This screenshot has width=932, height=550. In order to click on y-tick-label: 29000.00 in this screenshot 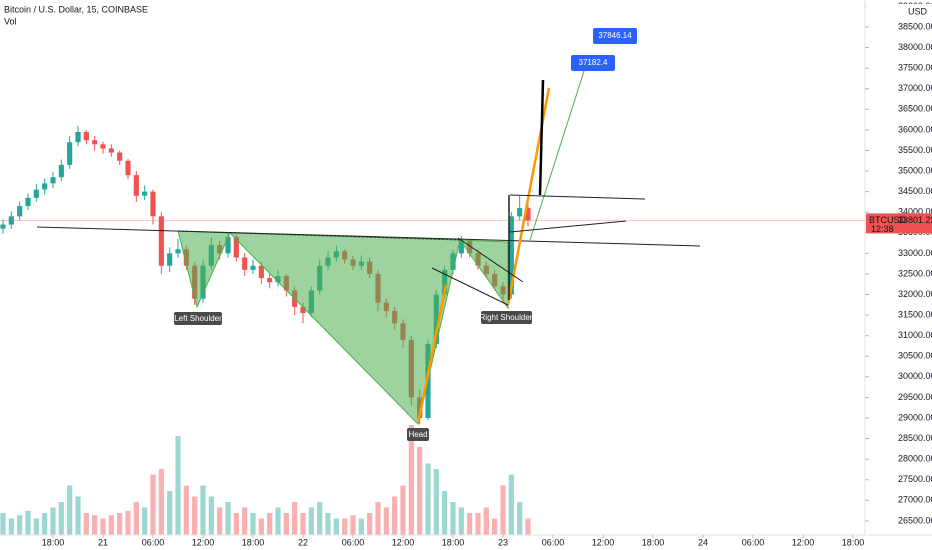, I will do `click(915, 417)`.